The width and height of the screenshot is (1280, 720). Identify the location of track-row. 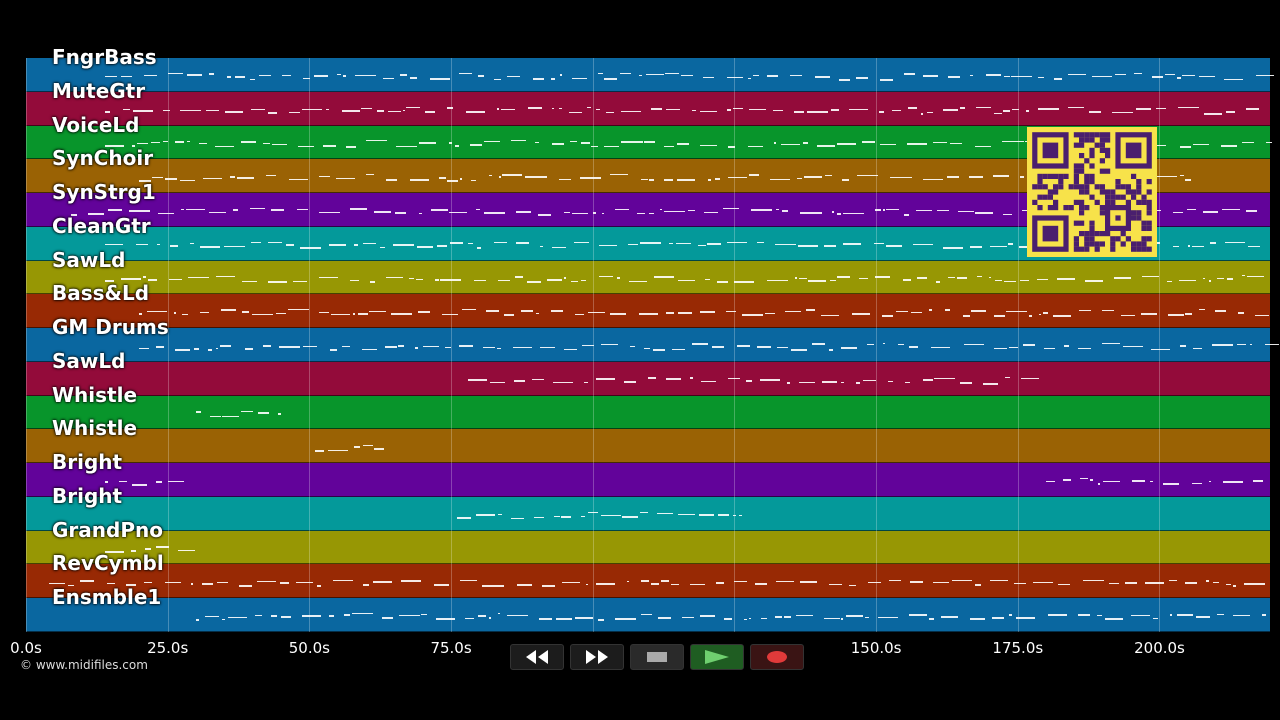
(648, 581).